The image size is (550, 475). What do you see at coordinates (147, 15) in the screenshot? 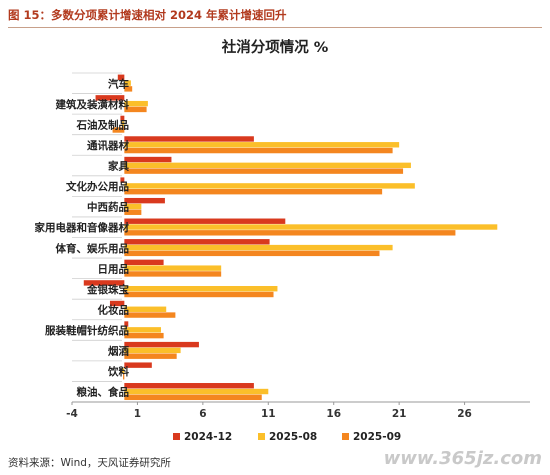
I see `figure-title: 图 15：多数分项累计增速相对 2024 年累计增速回升` at bounding box center [147, 15].